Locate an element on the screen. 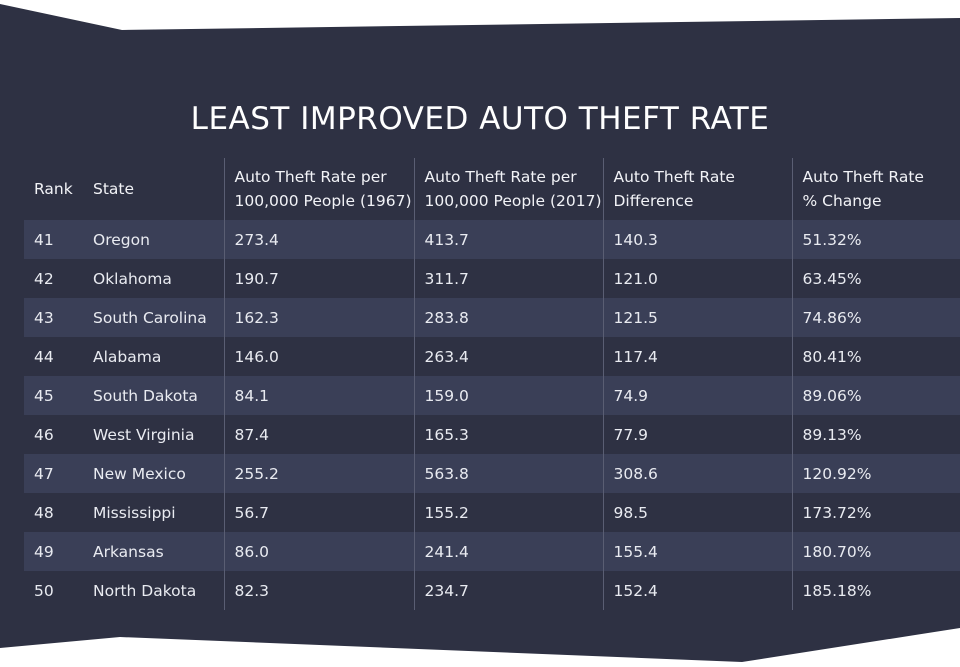 The image size is (960, 667). cell-rank: 45 is located at coordinates (53, 395).